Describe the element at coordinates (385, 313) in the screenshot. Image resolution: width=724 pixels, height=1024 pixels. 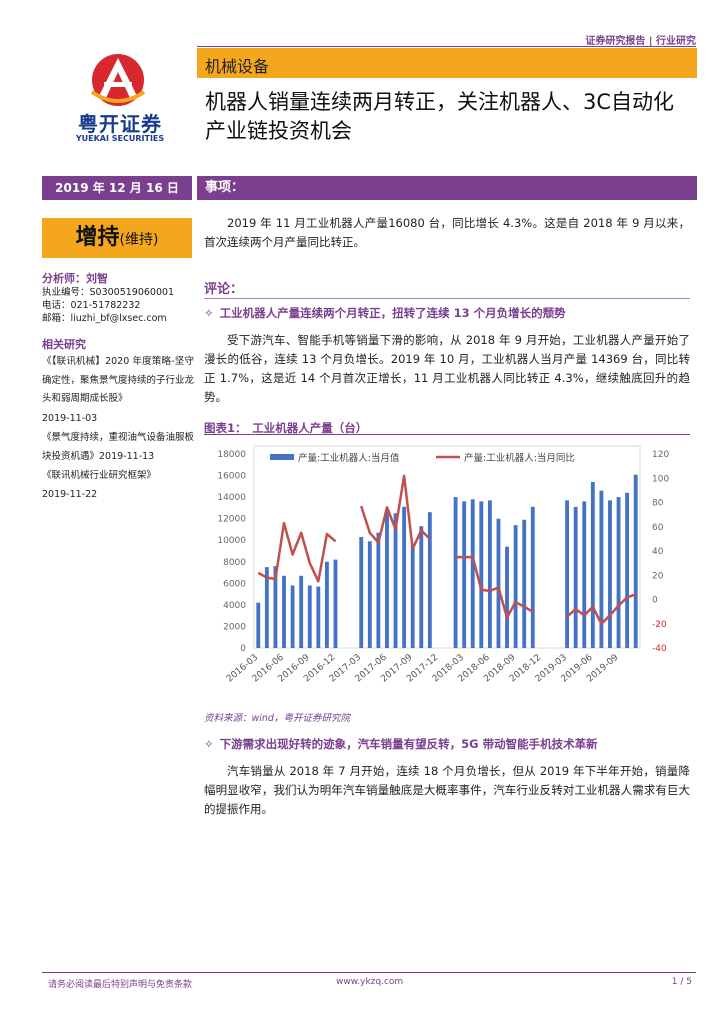
I see `point1-heading: ✧ 工业机器人产量连续两个月转正，扭转了连续 13 个月负增长的颓势` at that location.